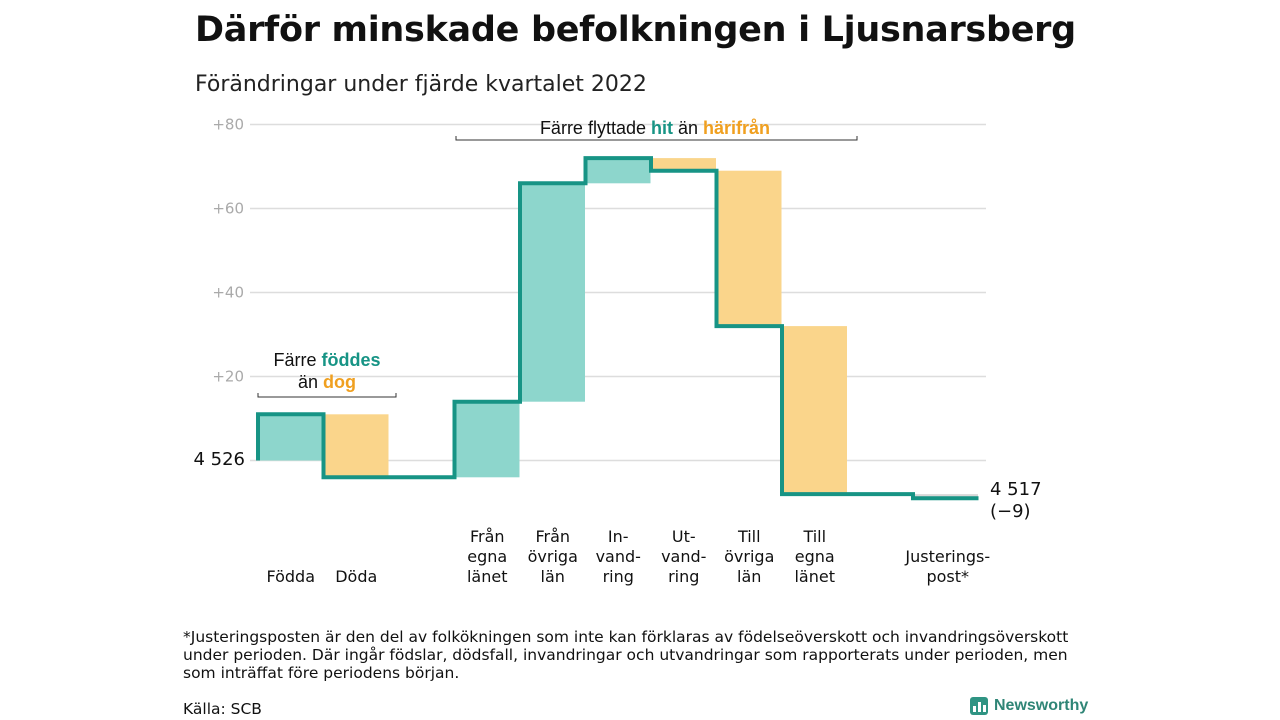 The image size is (1280, 720). I want to click on category-label: Justerings-, so click(947, 556).